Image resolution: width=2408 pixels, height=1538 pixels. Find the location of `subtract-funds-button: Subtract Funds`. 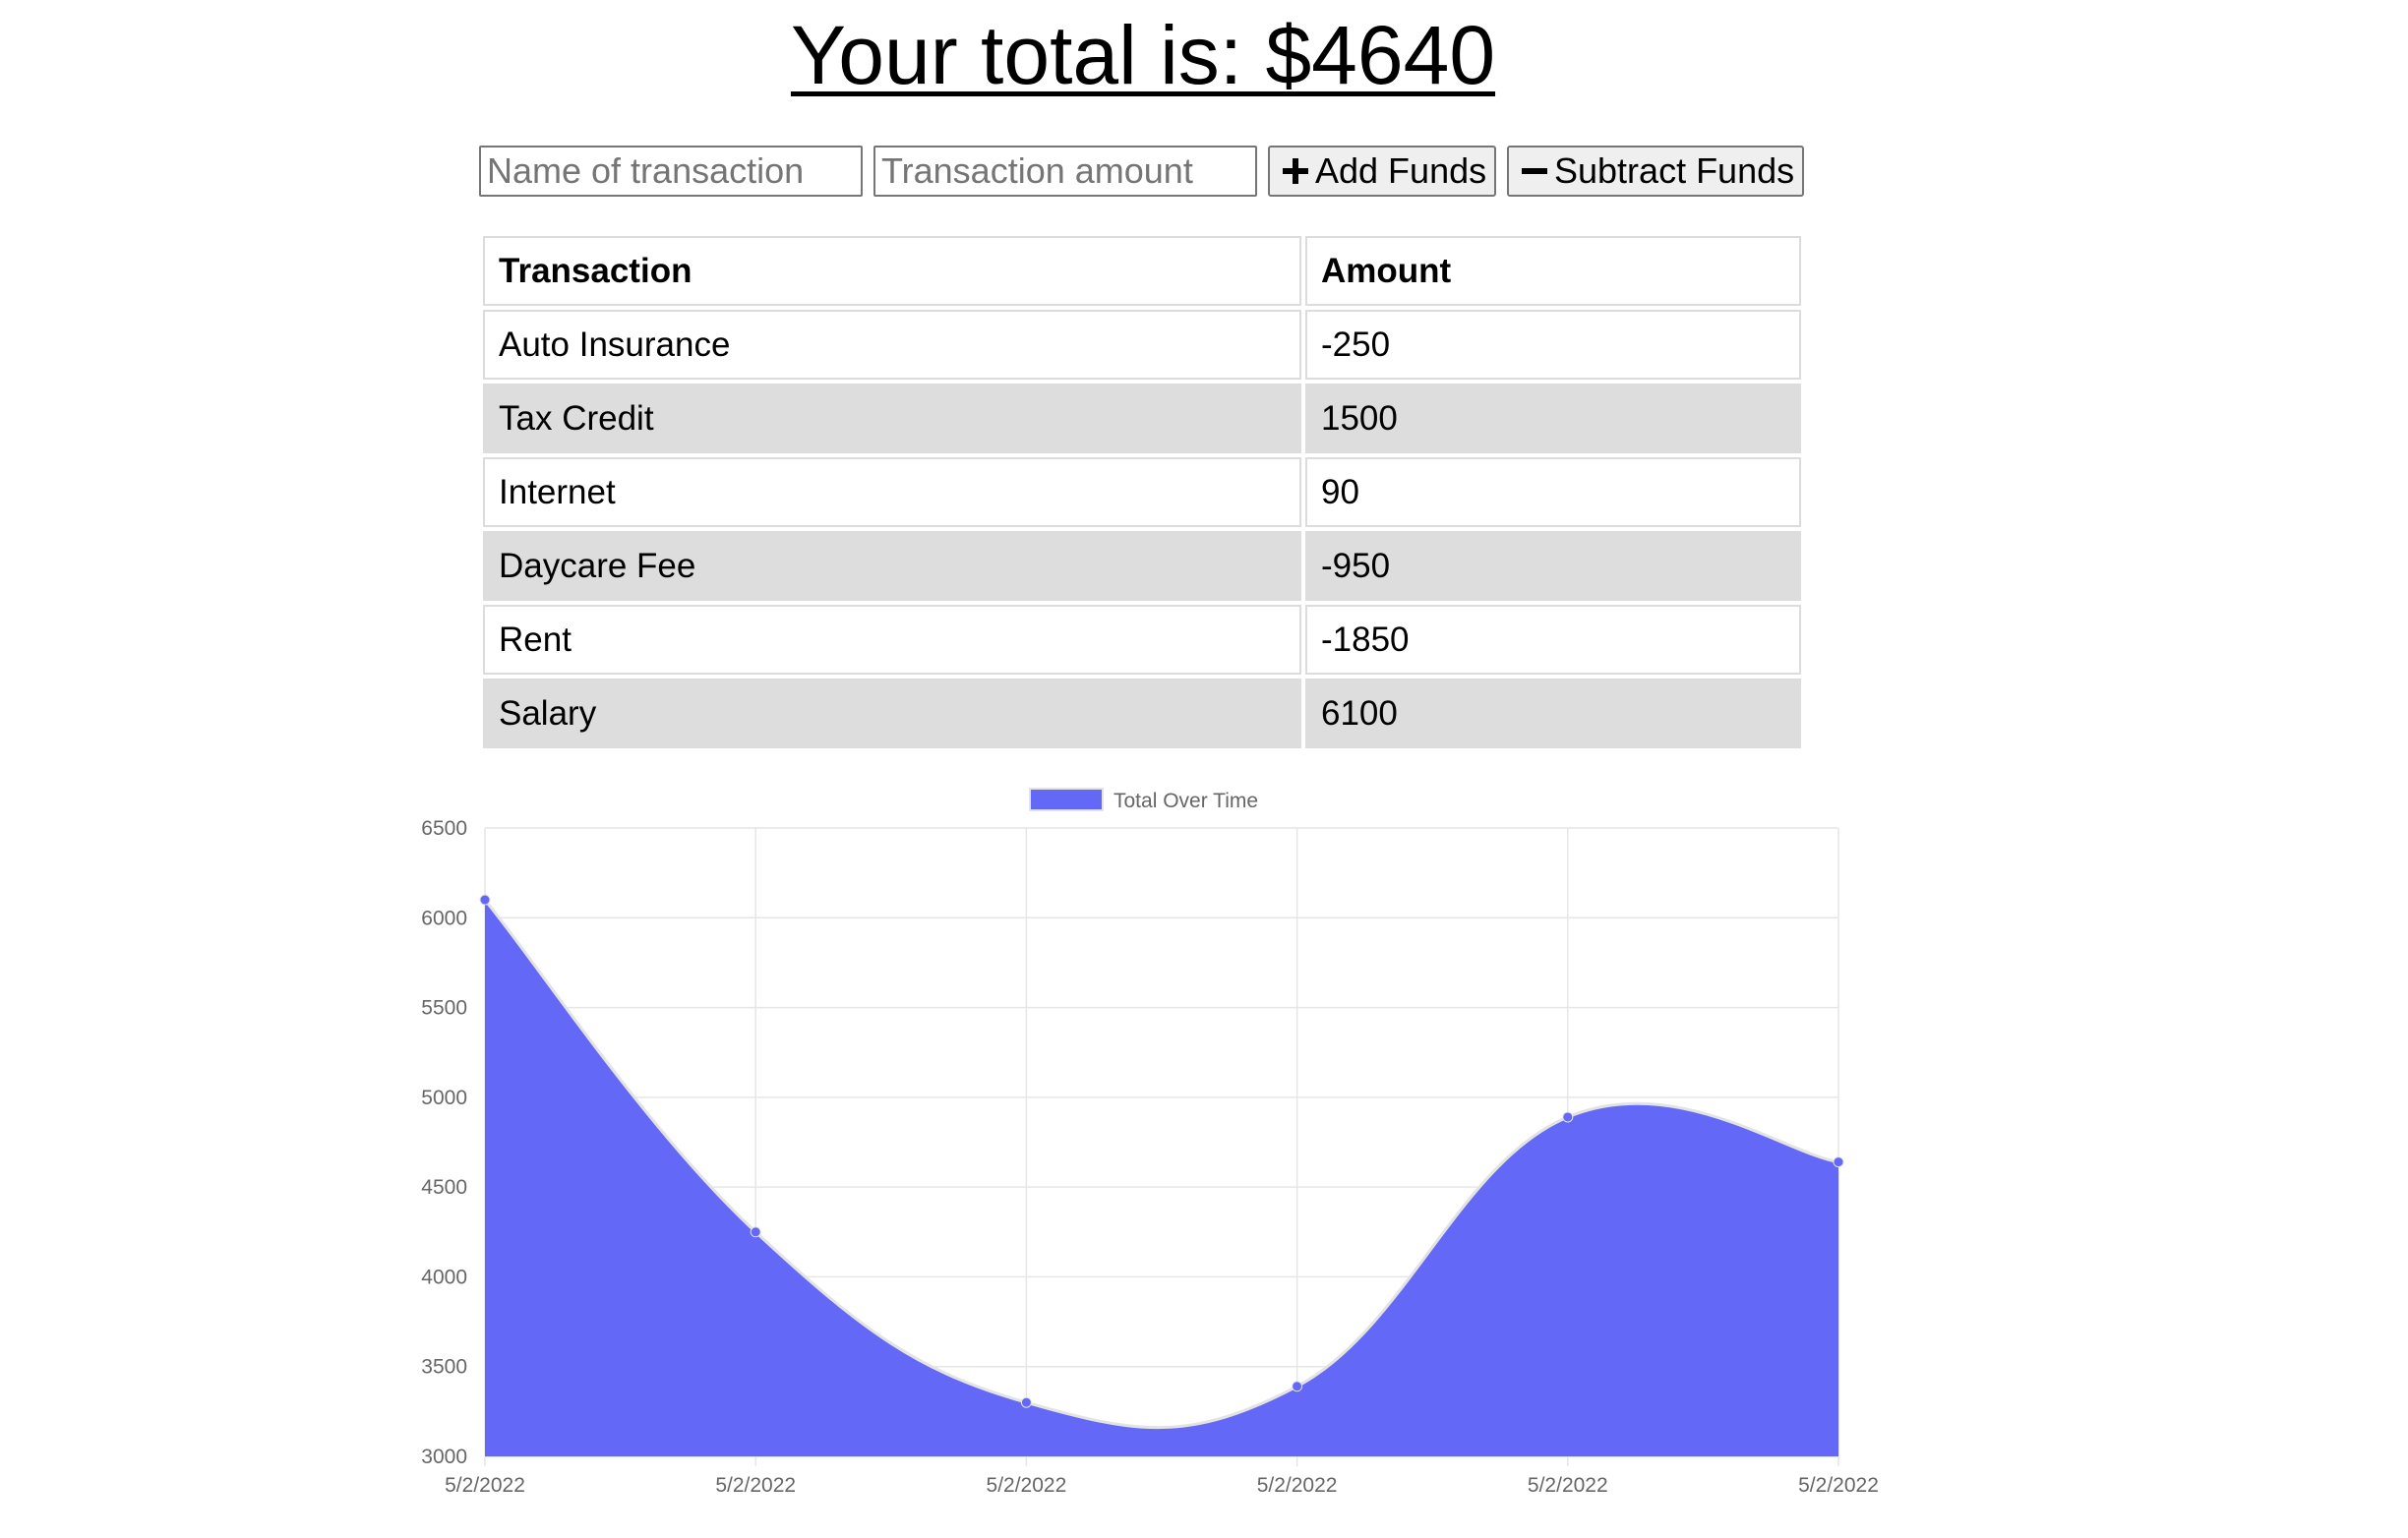

subtract-funds-button: Subtract Funds is located at coordinates (1655, 171).